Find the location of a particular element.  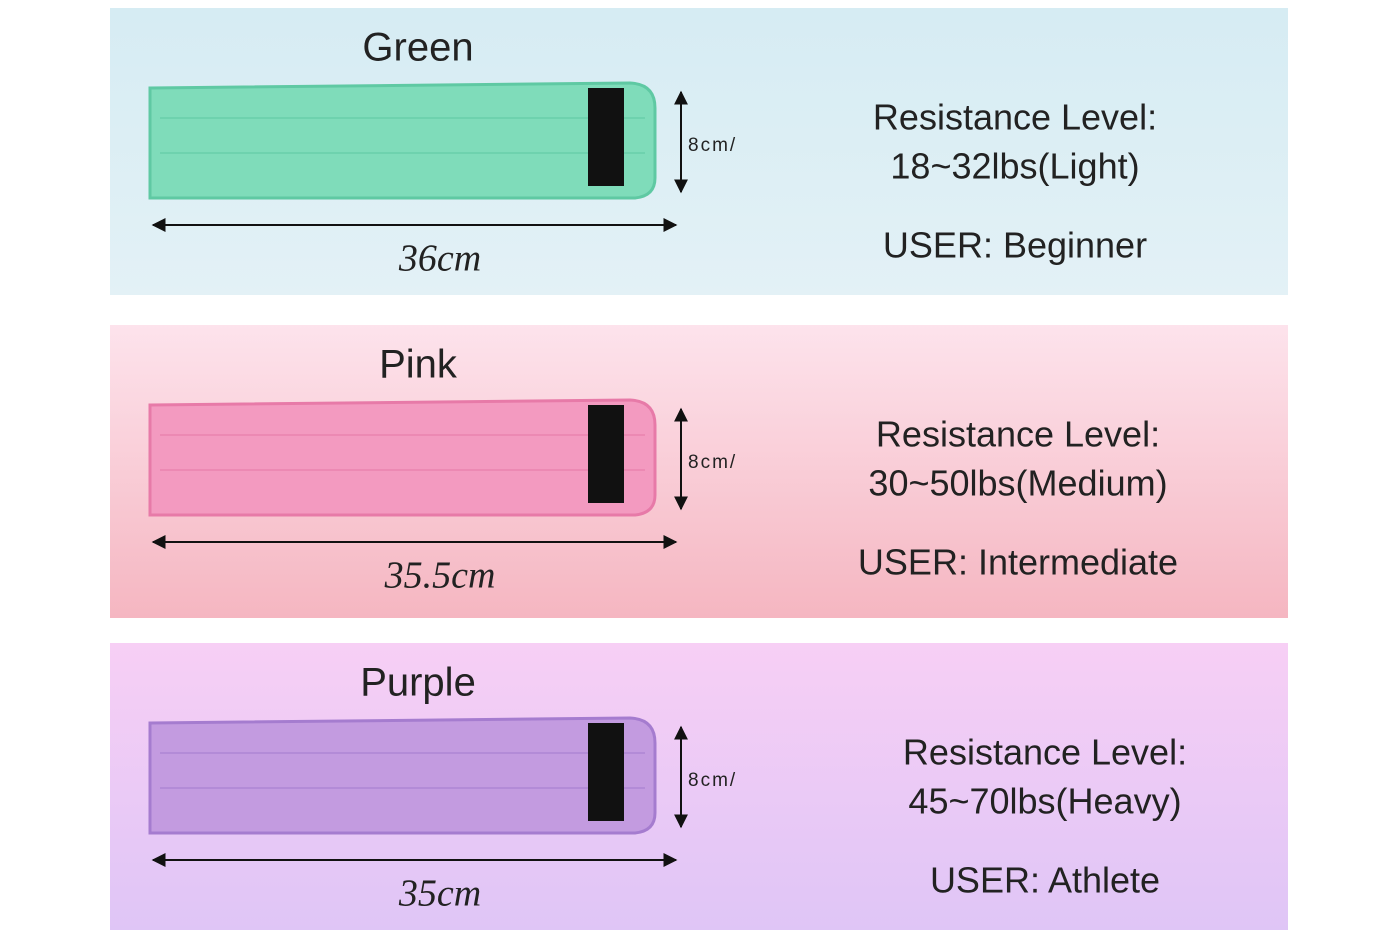

length-label: 36cm is located at coordinates (439, 259).